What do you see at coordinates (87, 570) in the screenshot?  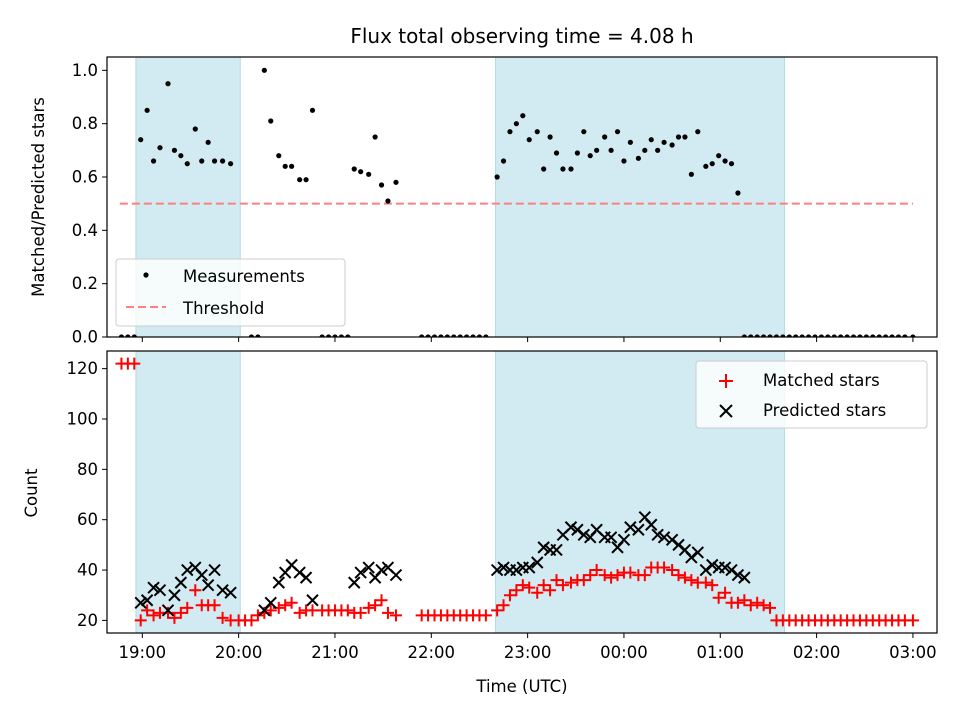 I see `count-y-tick-label: 40` at bounding box center [87, 570].